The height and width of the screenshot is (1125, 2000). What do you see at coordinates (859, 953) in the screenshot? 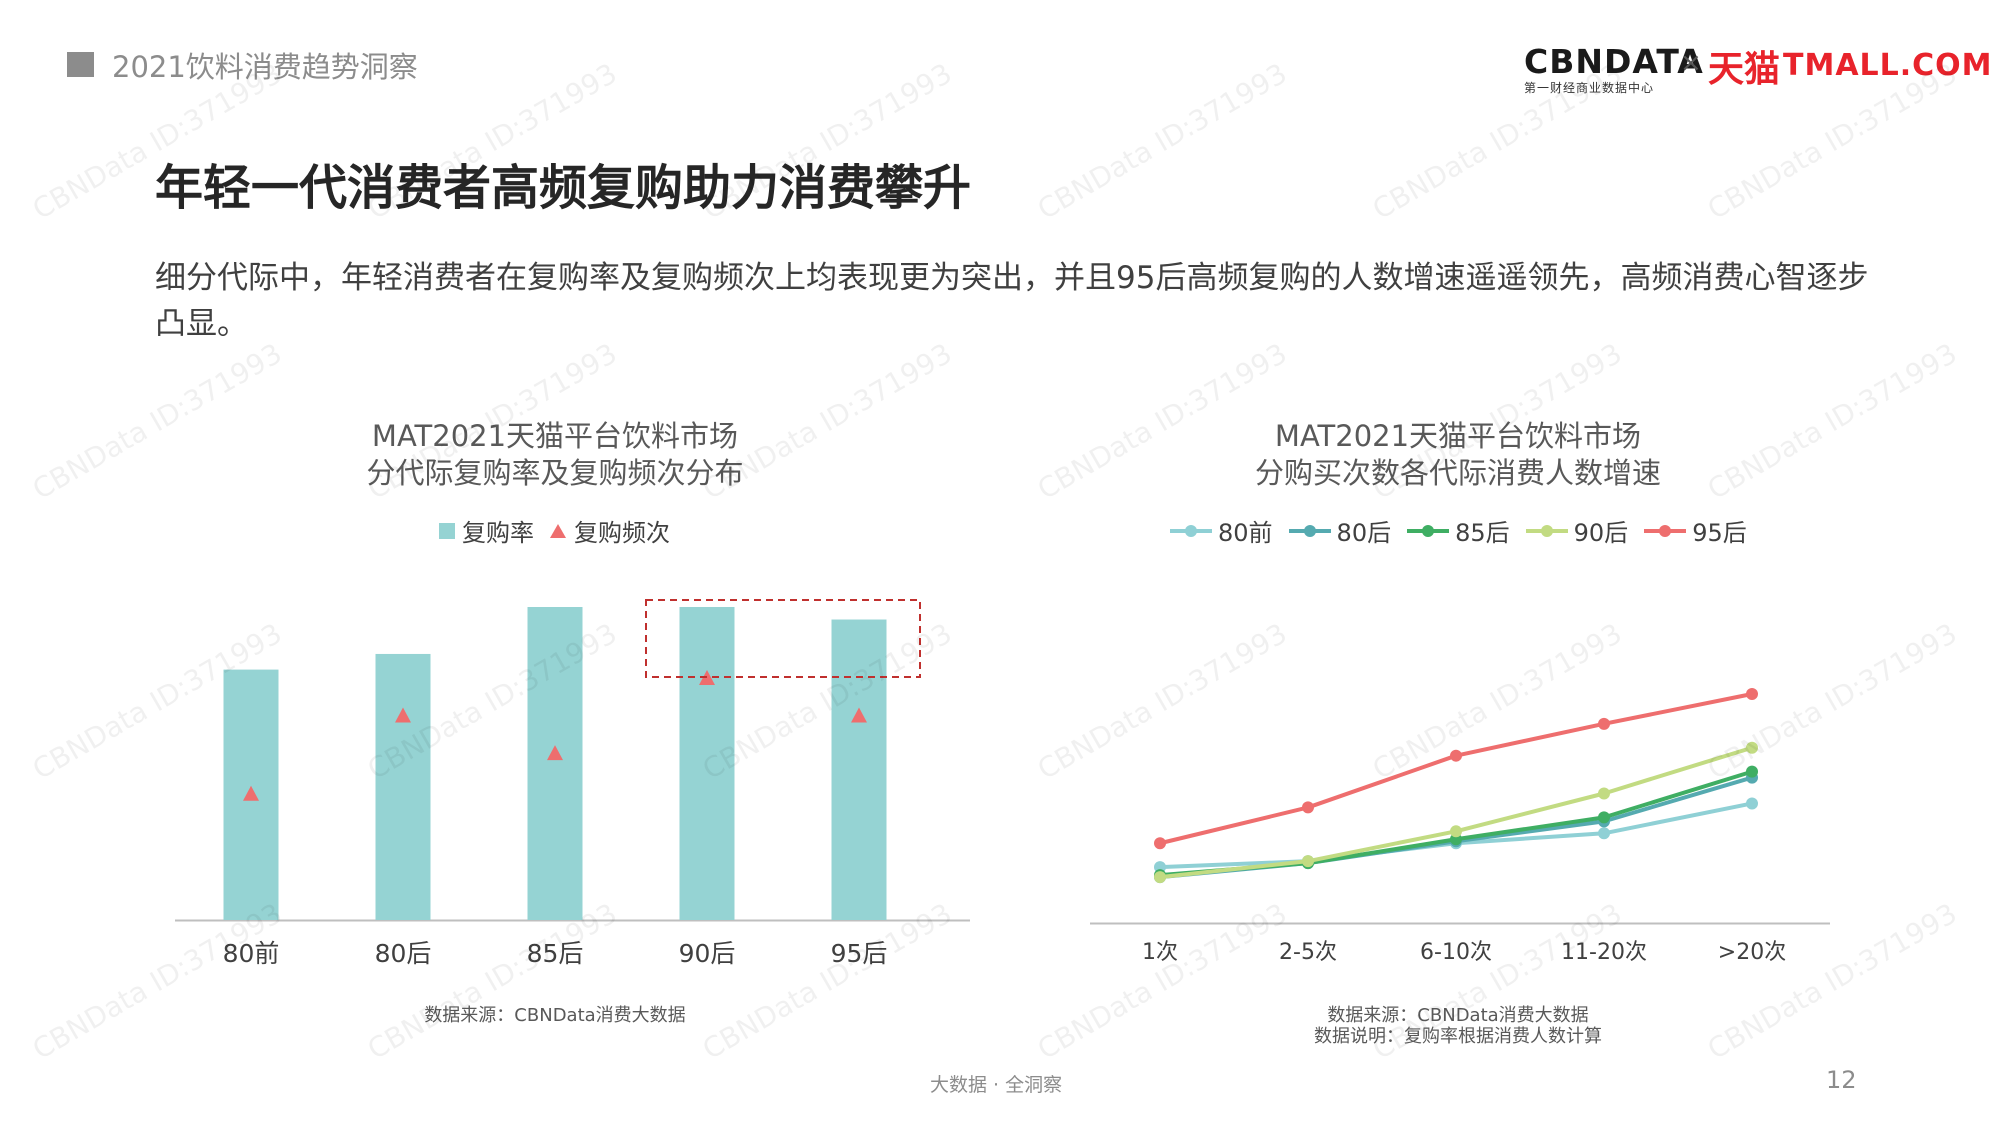
I see `bar-category-label: 95后` at bounding box center [859, 953].